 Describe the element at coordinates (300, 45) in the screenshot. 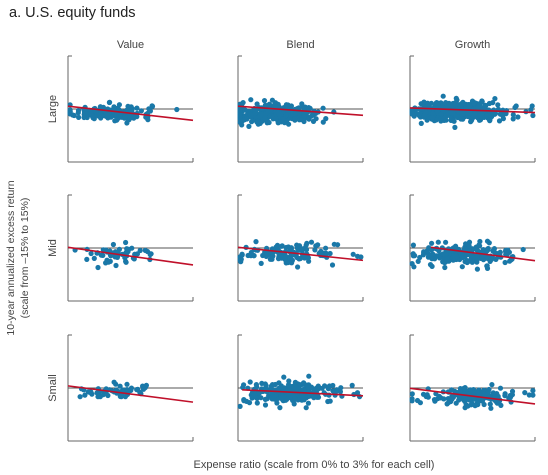

I see `column-label: Blend` at that location.